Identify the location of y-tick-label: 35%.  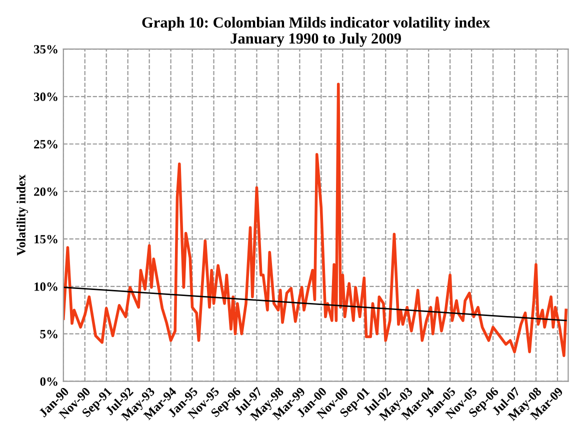
(46, 49).